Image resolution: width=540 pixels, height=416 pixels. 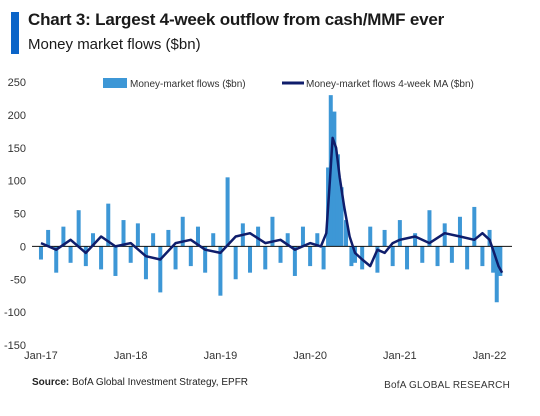 I want to click on x-tick-label: Jan-17, so click(x=41, y=356).